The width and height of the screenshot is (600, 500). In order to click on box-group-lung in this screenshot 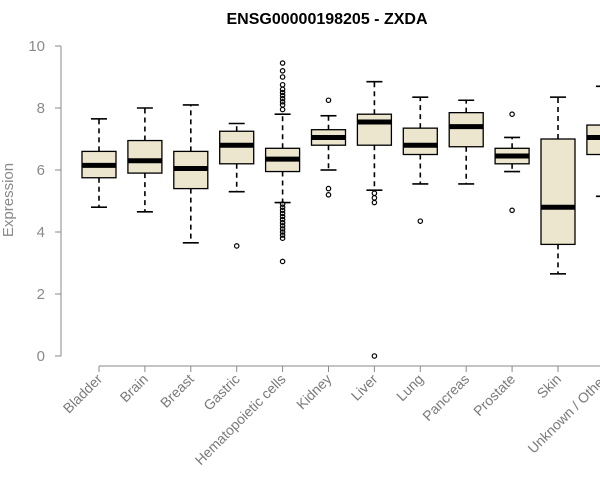, I will do `click(420, 160)`.